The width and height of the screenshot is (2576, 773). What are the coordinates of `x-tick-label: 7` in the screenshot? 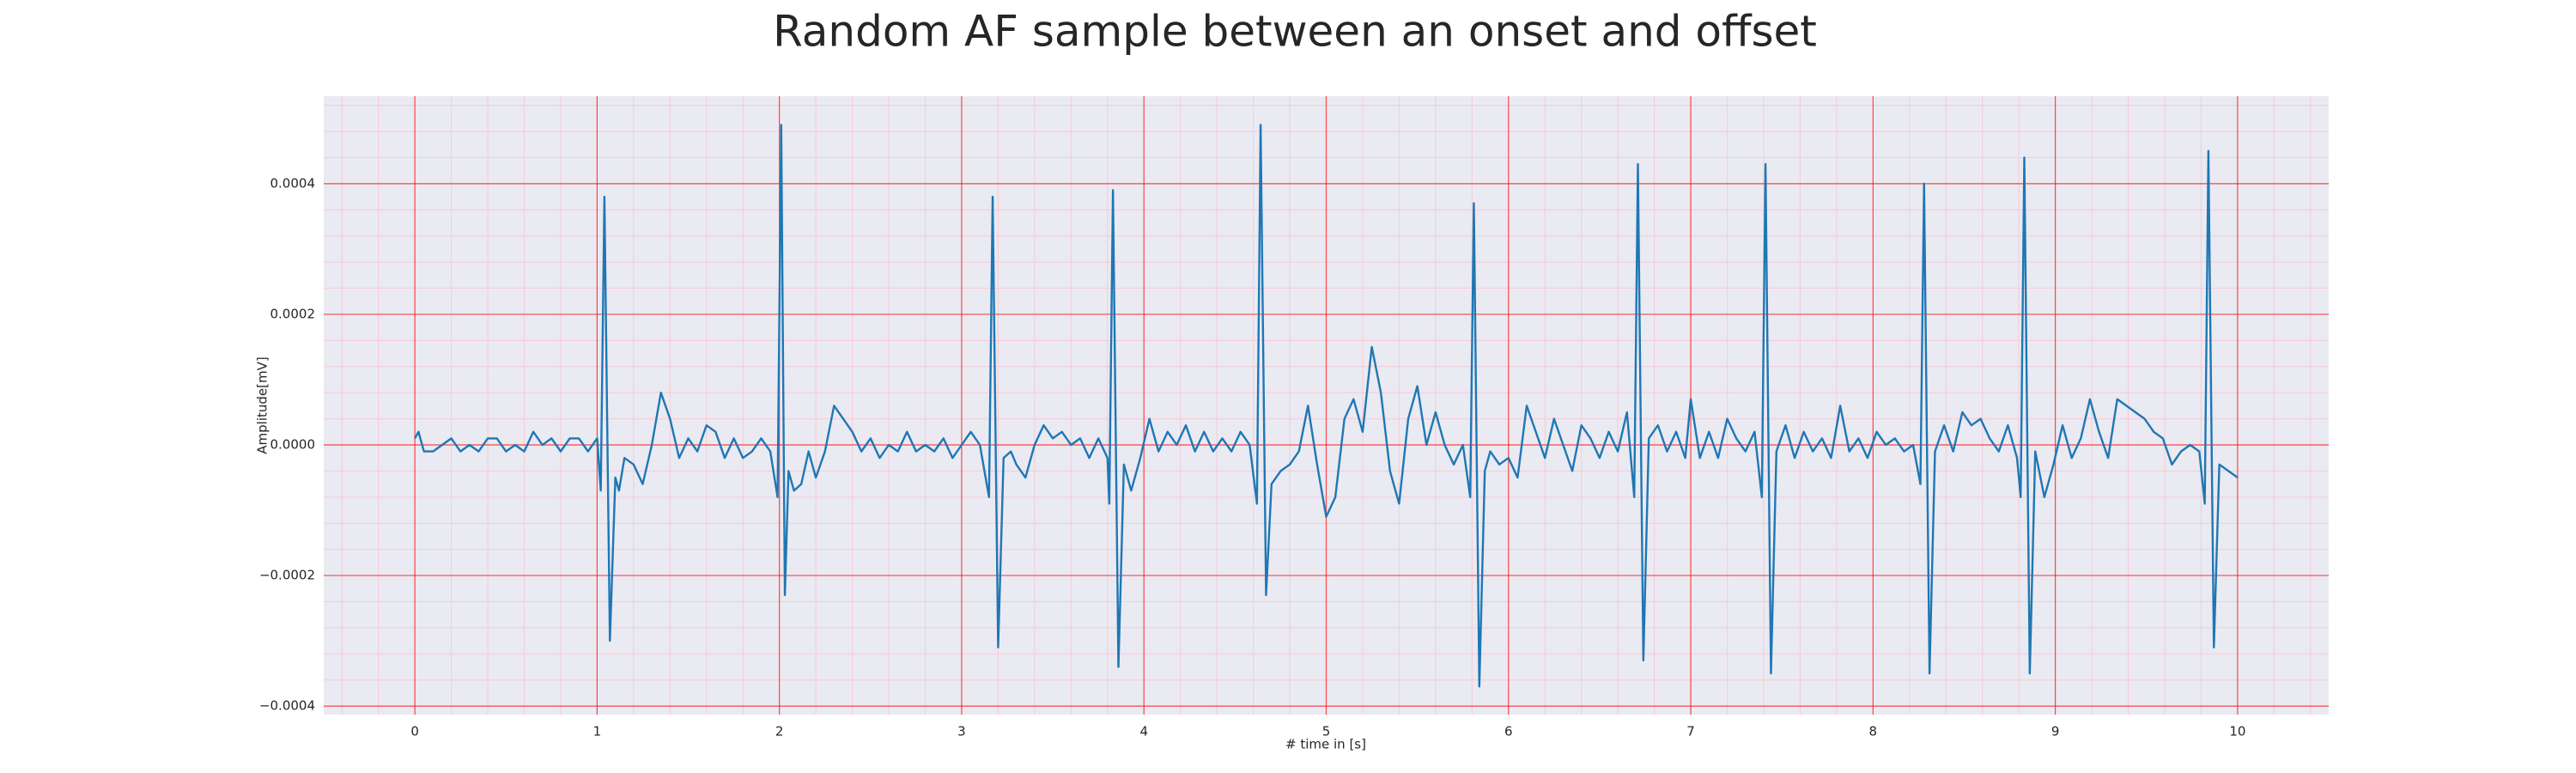 It's located at (1690, 732).